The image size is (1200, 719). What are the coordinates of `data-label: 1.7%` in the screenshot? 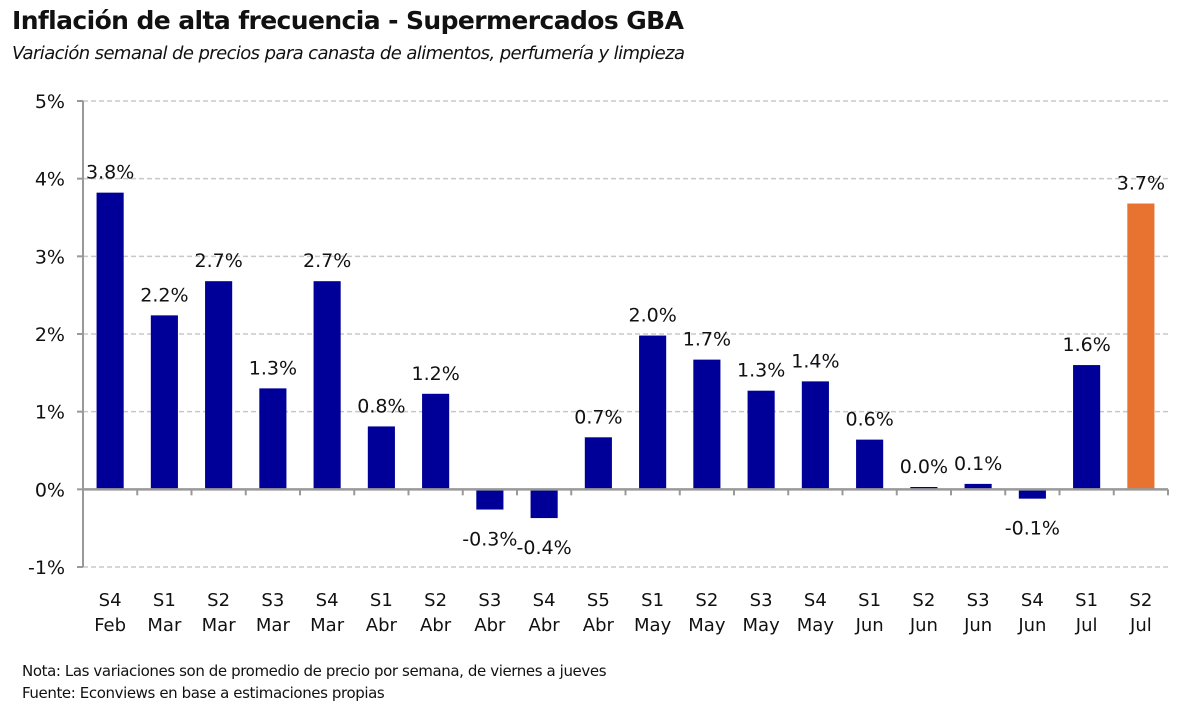 It's located at (707, 340).